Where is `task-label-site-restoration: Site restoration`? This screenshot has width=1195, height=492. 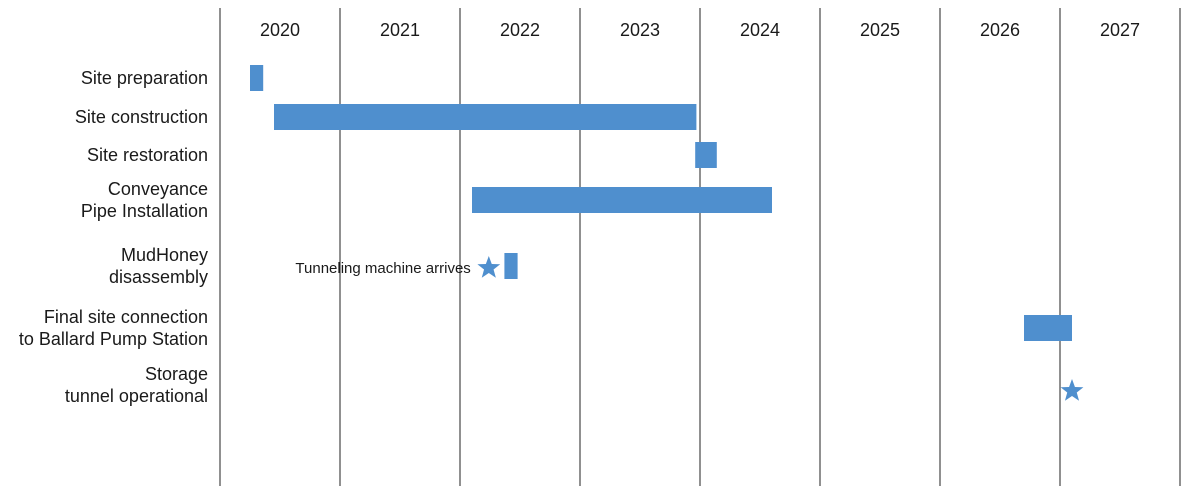
task-label-site-restoration: Site restoration is located at coordinates (147, 155).